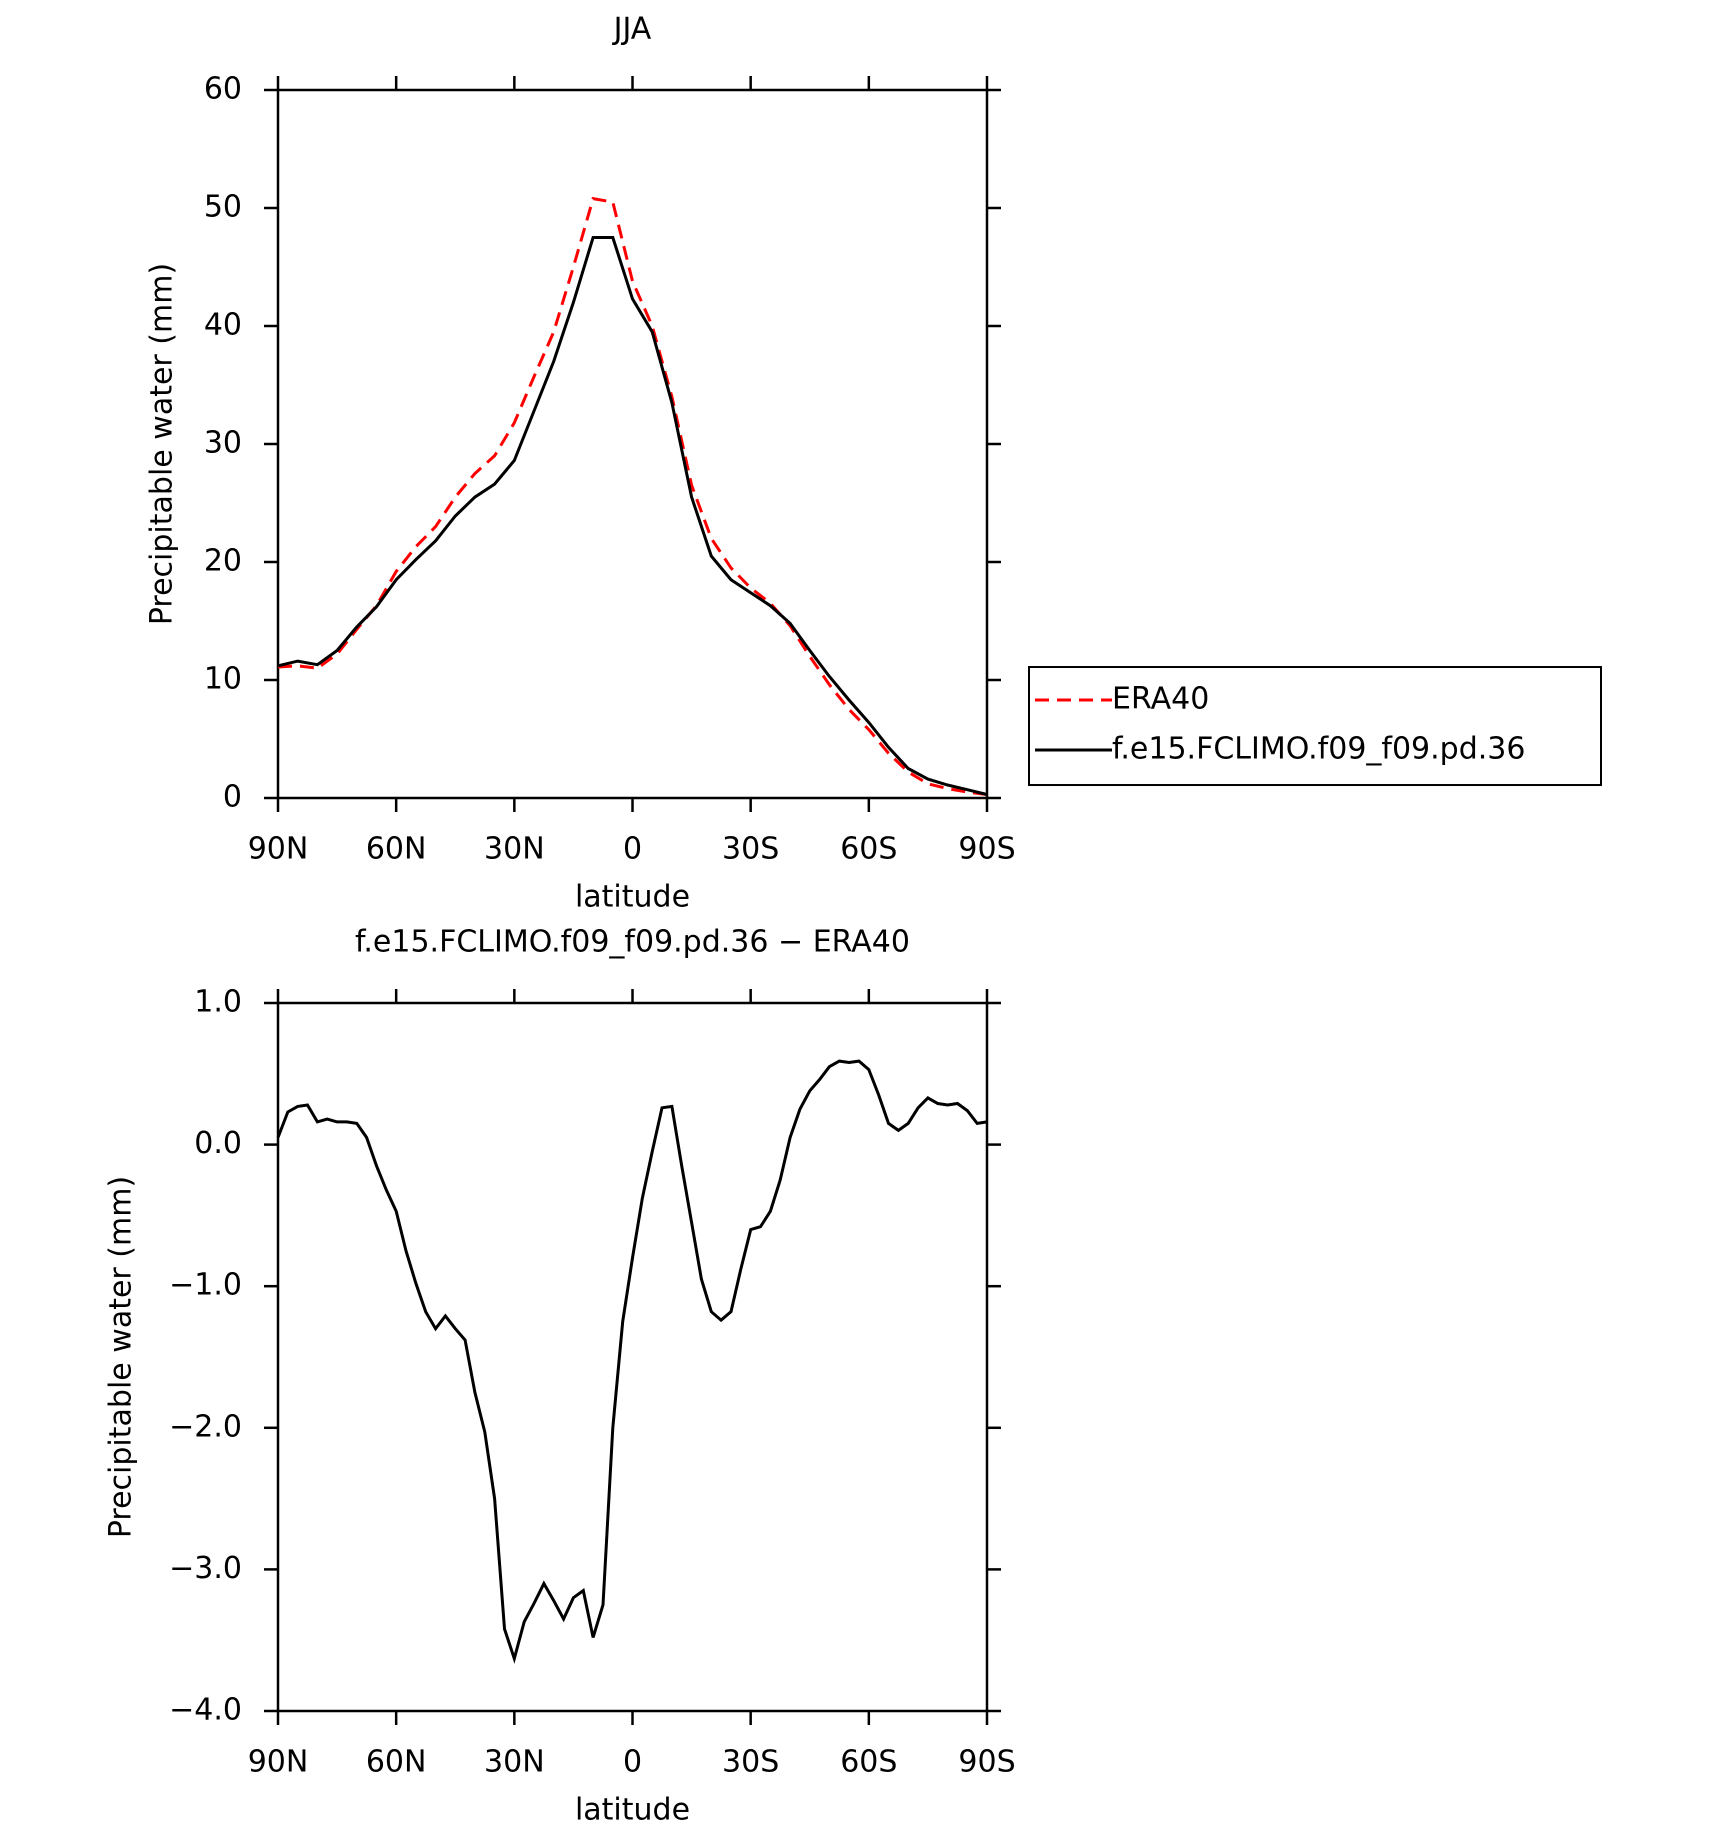 The height and width of the screenshot is (1833, 1710). I want to click on y-tick-label: 60, so click(223, 89).